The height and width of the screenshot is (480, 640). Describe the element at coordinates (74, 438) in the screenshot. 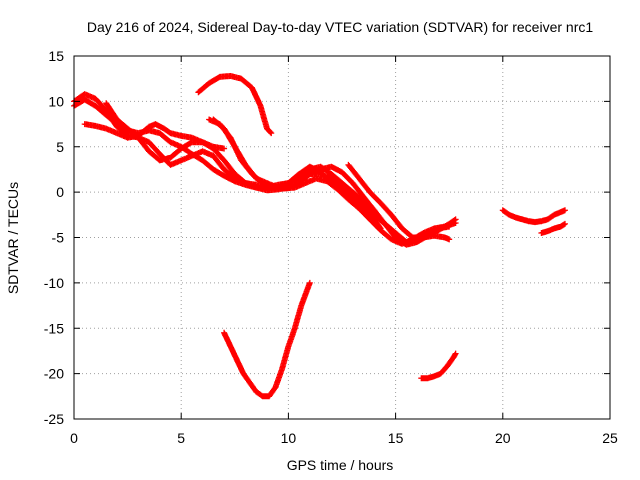

I see `x-tick-label: 0` at that location.